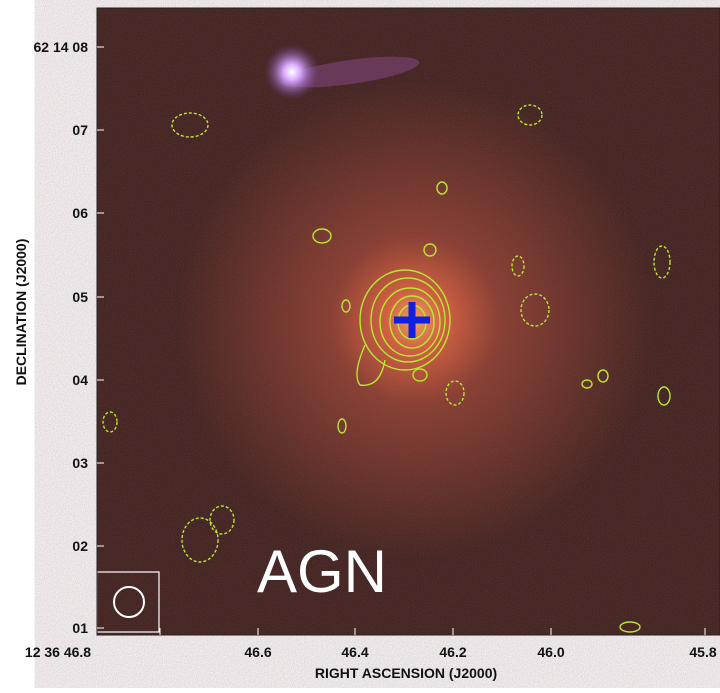  What do you see at coordinates (452, 652) in the screenshot?
I see `x-tick-label: 46.2` at bounding box center [452, 652].